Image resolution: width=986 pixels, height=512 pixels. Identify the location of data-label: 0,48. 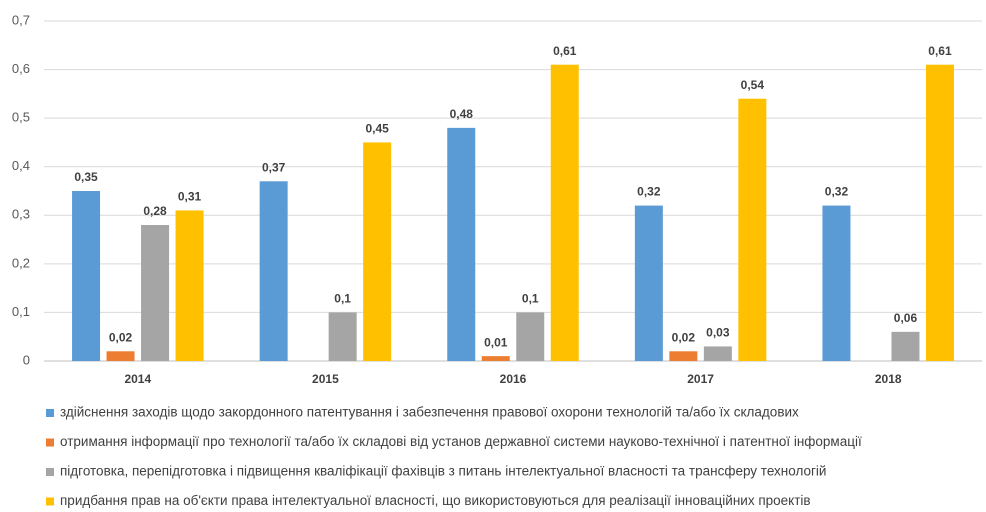
(462, 114).